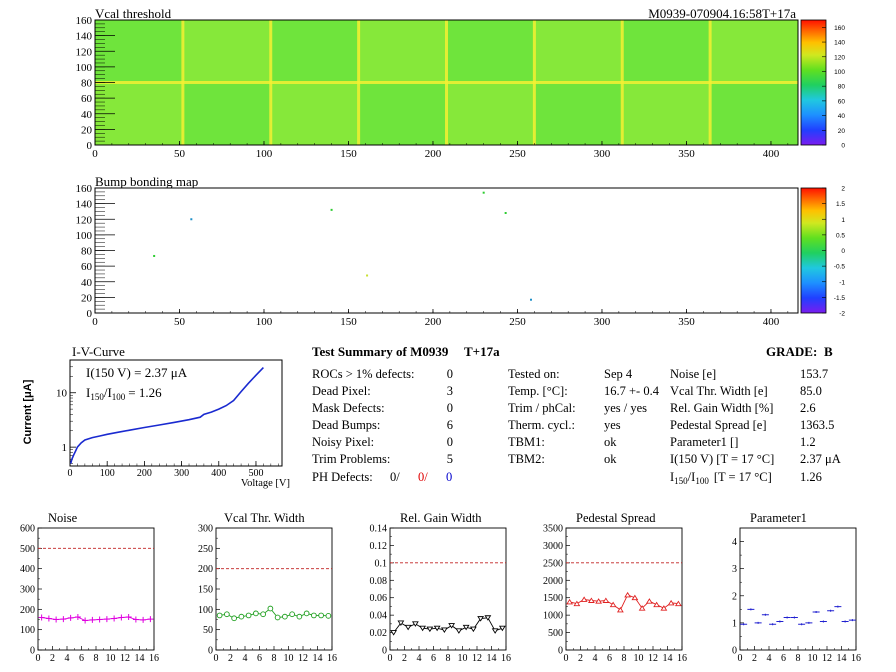 The image size is (896, 672). I want to click on small-y-tick-label: 3000, so click(553, 546).